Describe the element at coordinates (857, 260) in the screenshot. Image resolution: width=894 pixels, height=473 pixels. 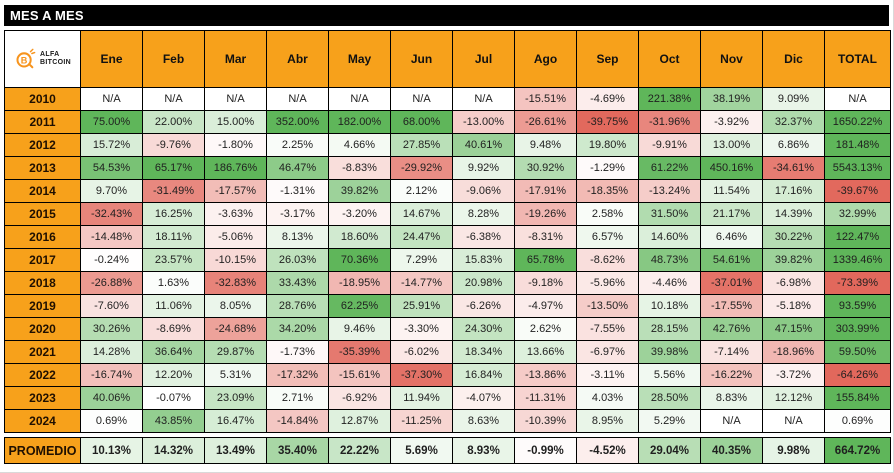
I see `value-cell: 1339.46%` at that location.